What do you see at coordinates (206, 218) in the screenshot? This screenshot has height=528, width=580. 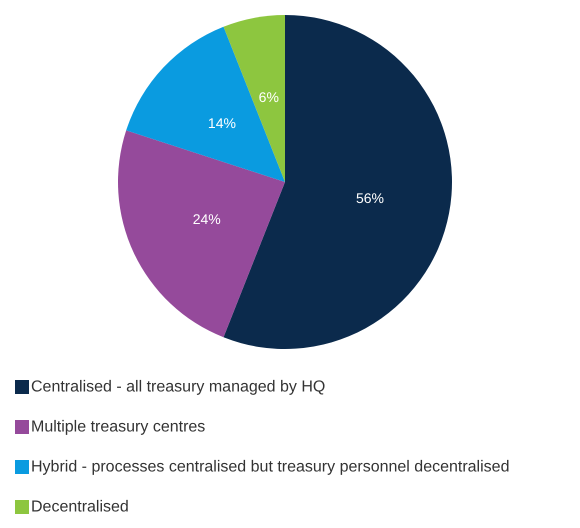 I see `data-label: 24%` at bounding box center [206, 218].